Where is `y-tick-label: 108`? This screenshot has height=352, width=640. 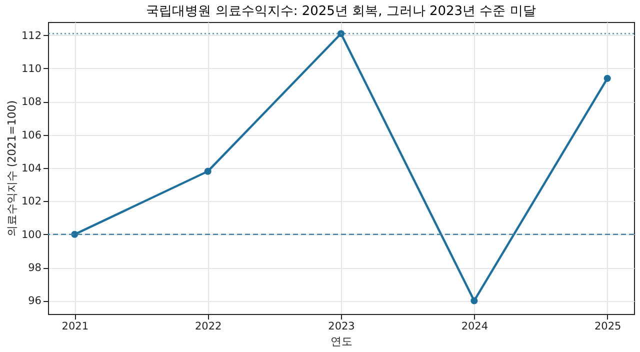
y-tick-label: 108 is located at coordinates (31, 102).